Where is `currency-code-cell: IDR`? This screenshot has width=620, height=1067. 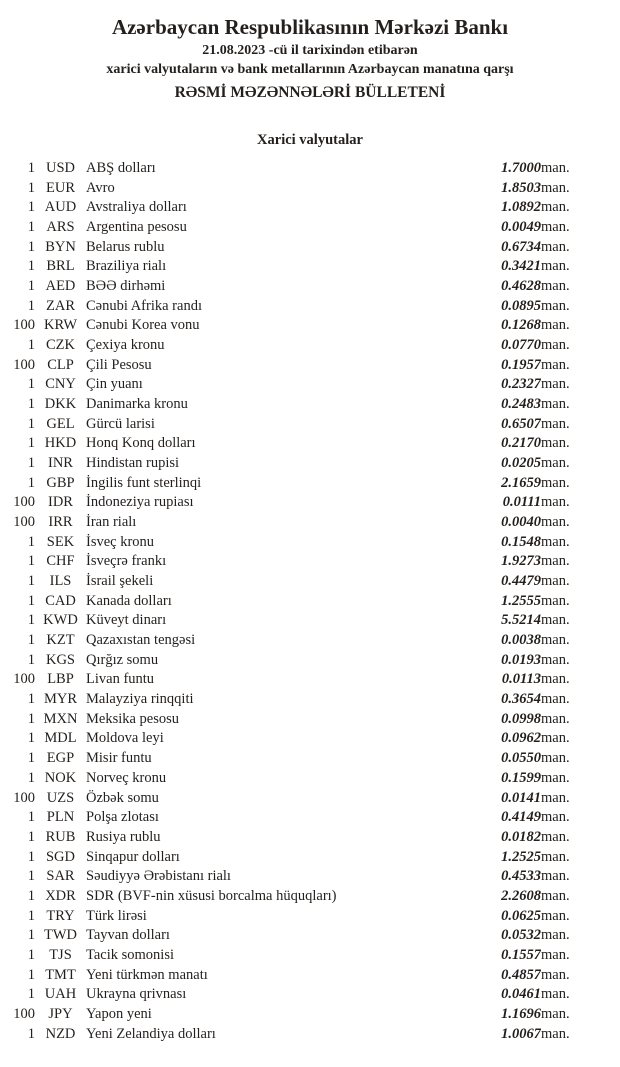
currency-code-cell: IDR is located at coordinates (60, 502).